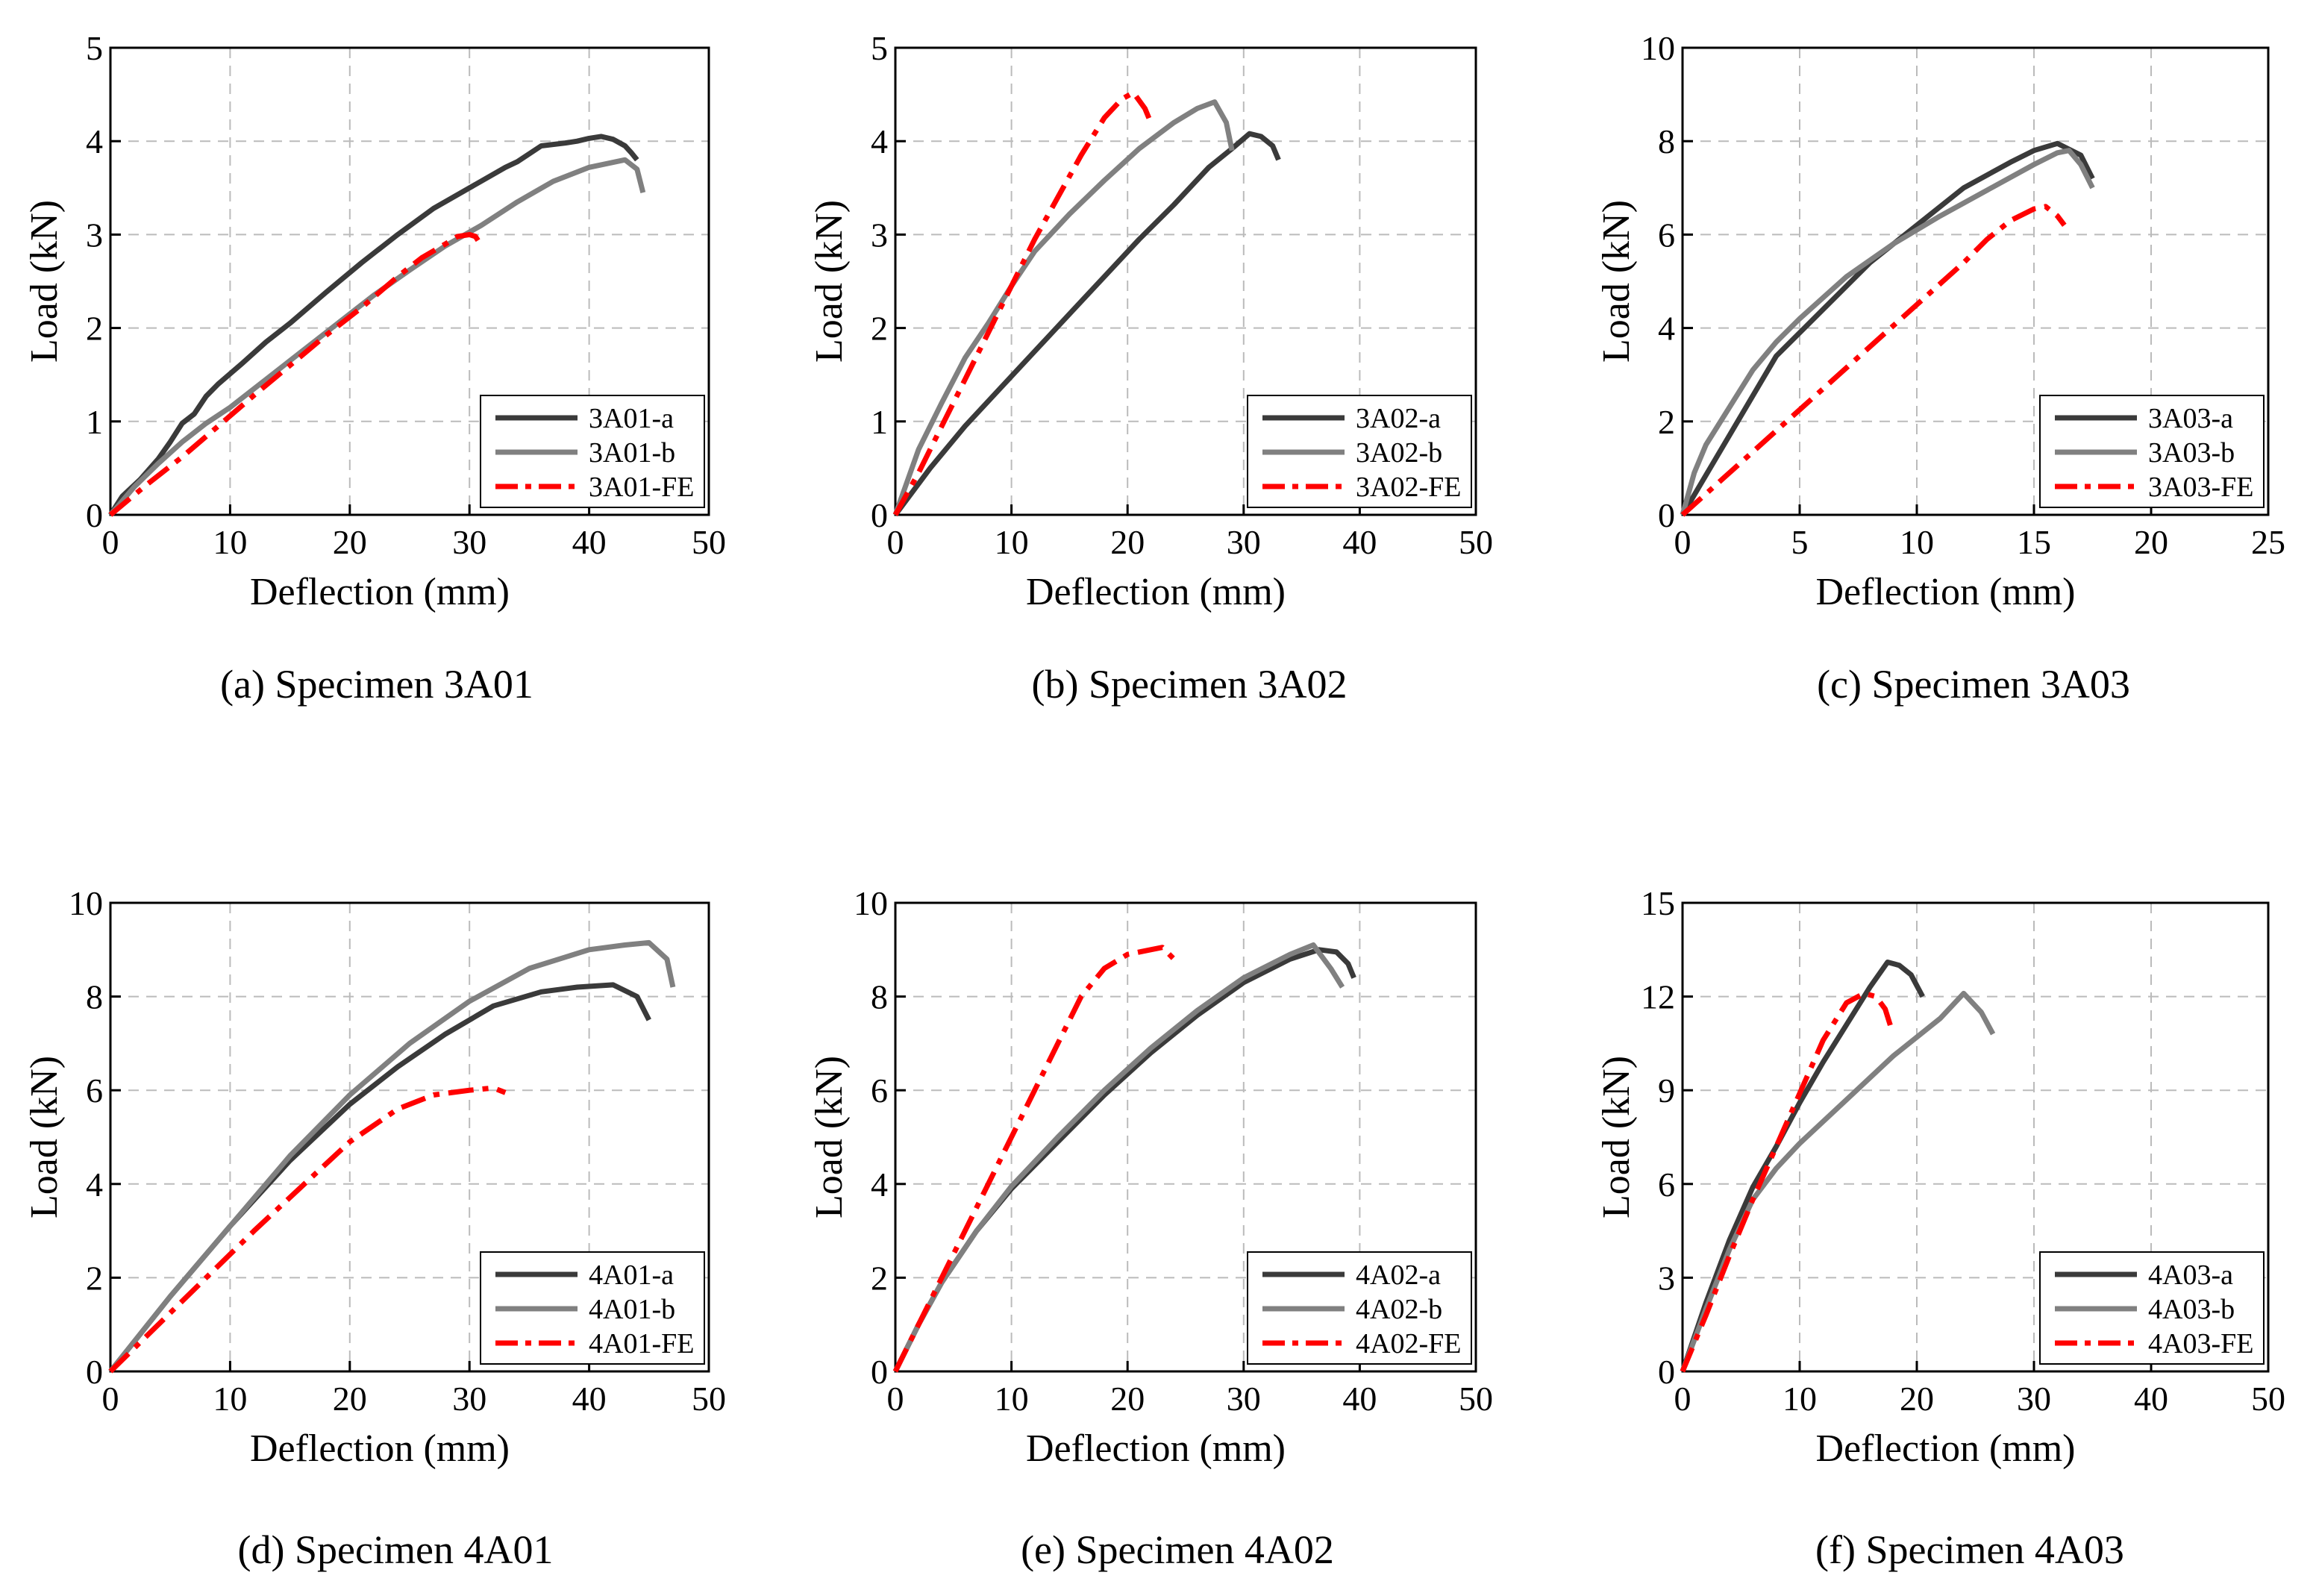  I want to click on legend-entry: 4A01-FE, so click(641, 1343).